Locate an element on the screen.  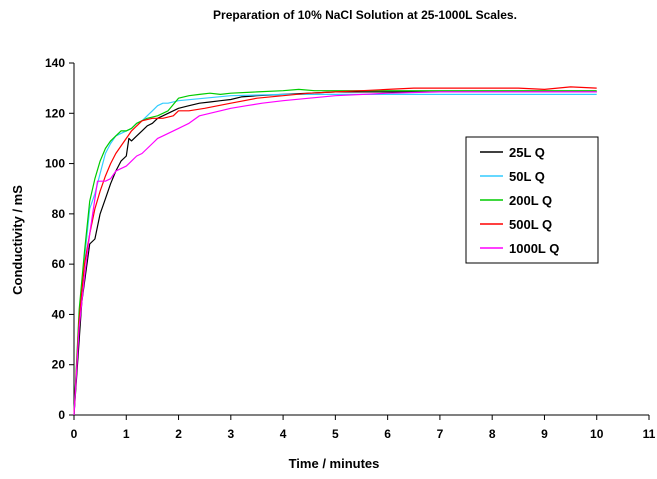
y-tick-label: 100 is located at coordinates (55, 164).